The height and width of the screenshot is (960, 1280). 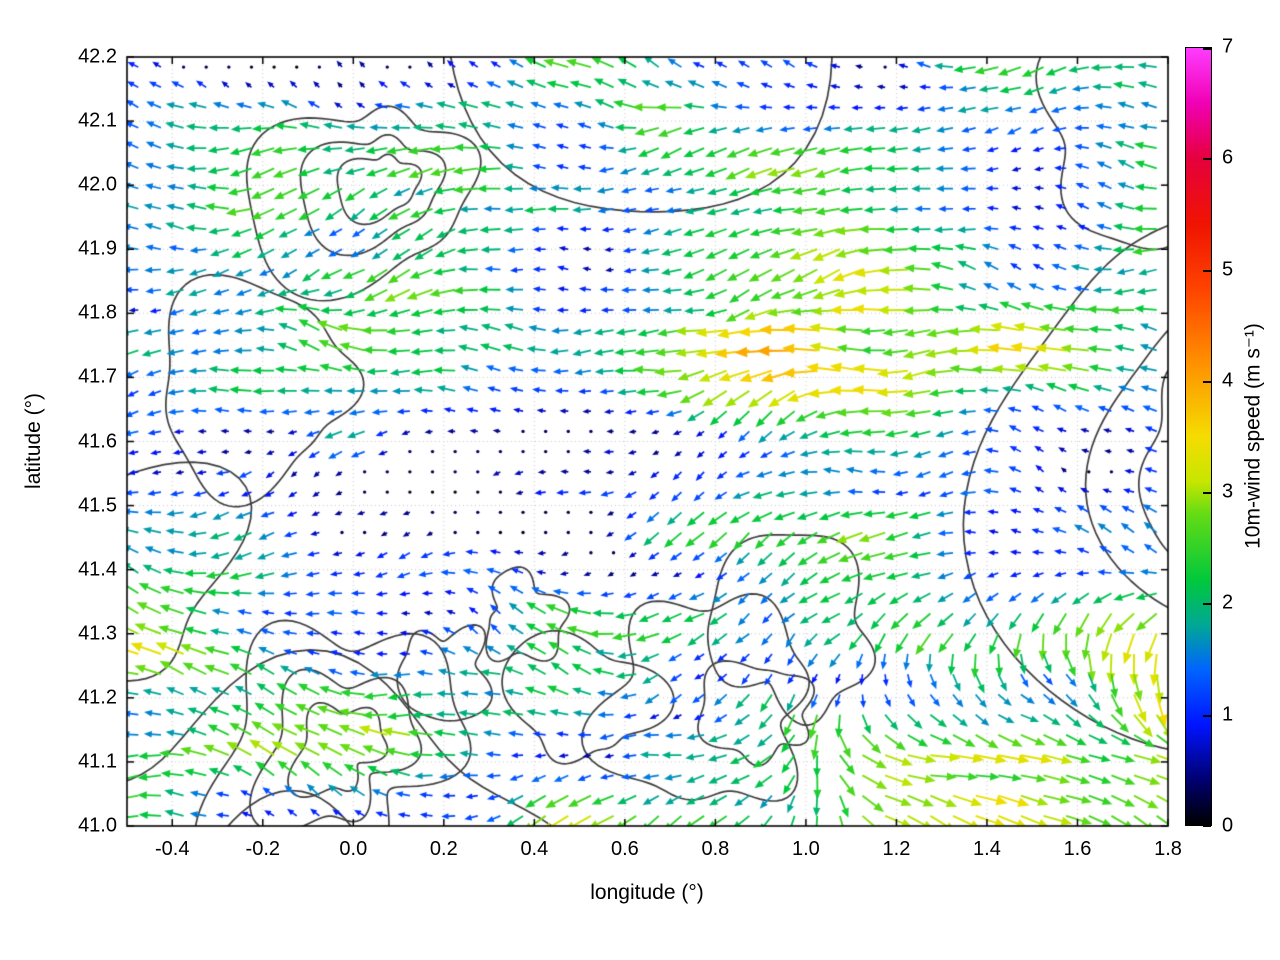 What do you see at coordinates (97, 825) in the screenshot?
I see `y-tick-label: 41.0` at bounding box center [97, 825].